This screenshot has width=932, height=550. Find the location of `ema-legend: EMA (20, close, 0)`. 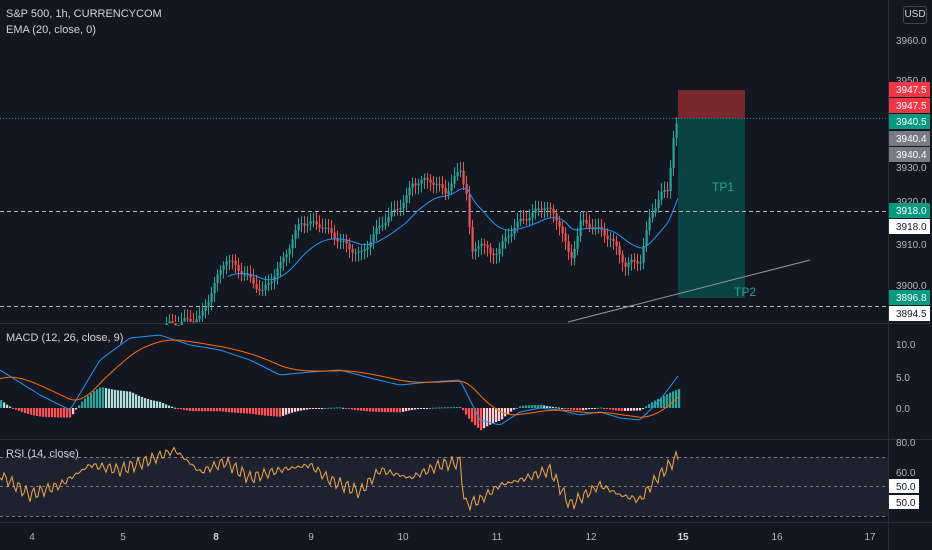

ema-legend: EMA (20, close, 0) is located at coordinates (51, 30).